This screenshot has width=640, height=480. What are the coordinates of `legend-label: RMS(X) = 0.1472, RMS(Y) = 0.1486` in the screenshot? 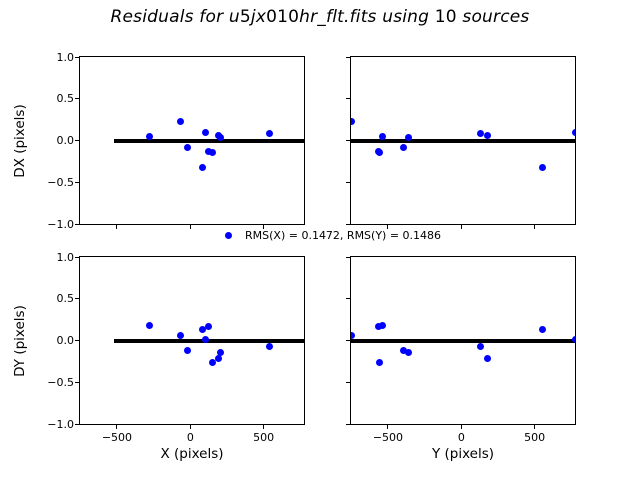 It's located at (343, 235).